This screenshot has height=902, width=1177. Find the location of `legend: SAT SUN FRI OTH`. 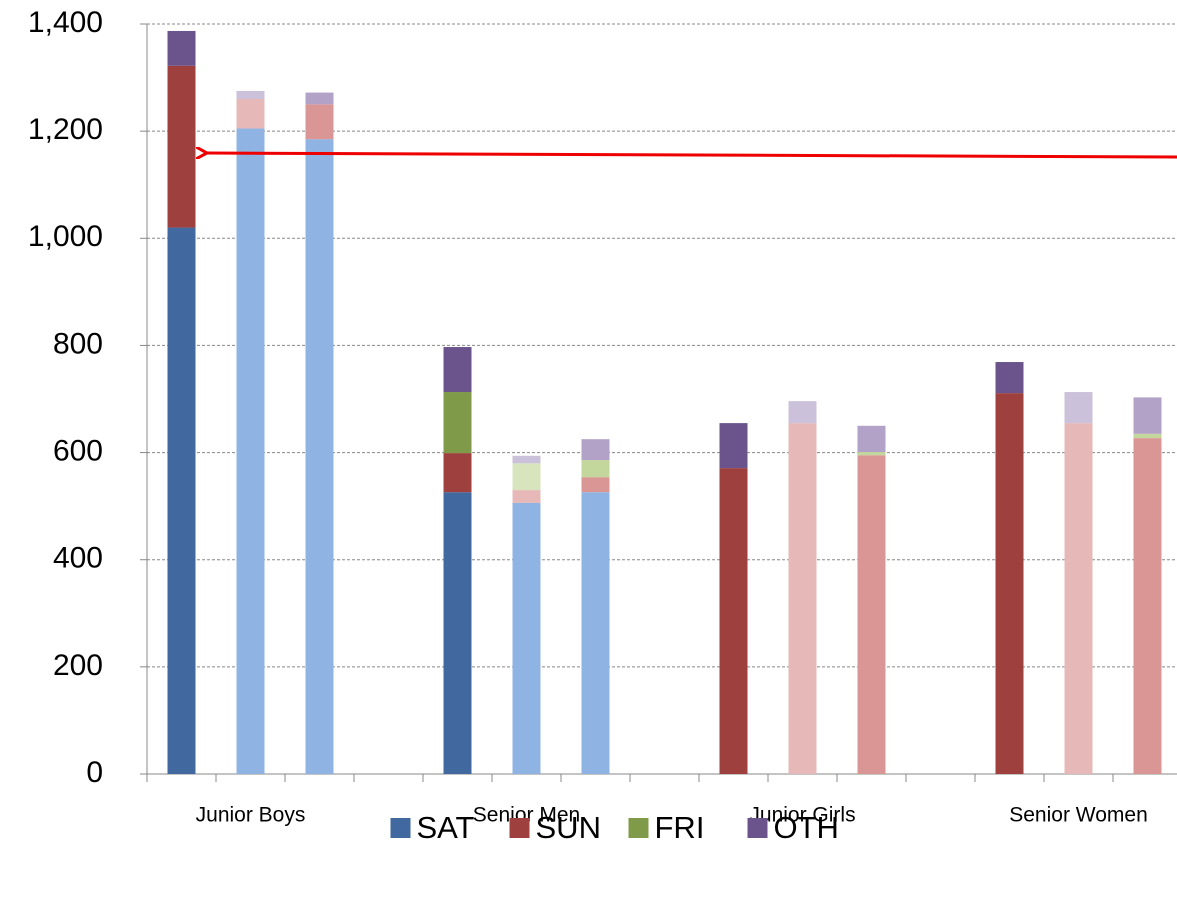

legend: SAT SUN FRI OTH is located at coordinates (614, 827).